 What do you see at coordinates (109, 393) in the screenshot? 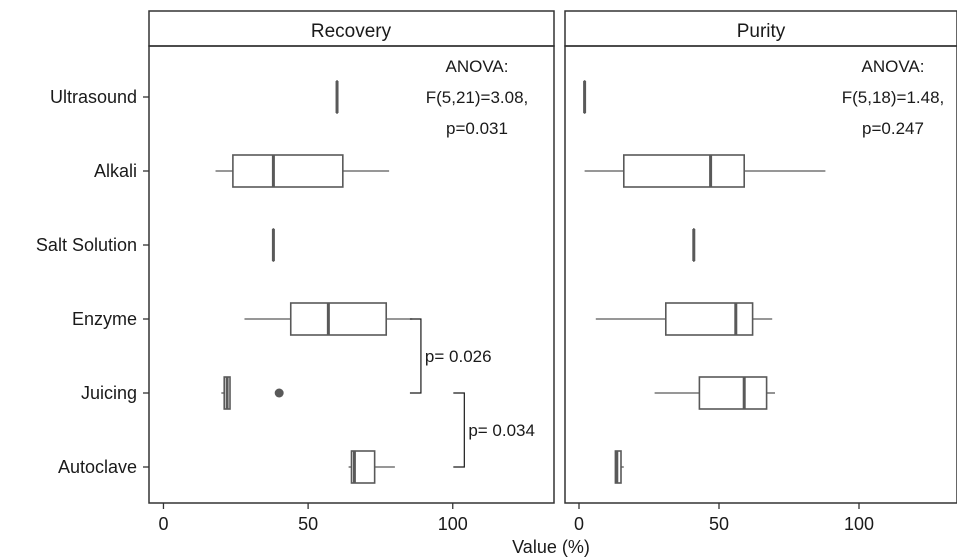
I see `y-tick-label: Juicing` at bounding box center [109, 393].